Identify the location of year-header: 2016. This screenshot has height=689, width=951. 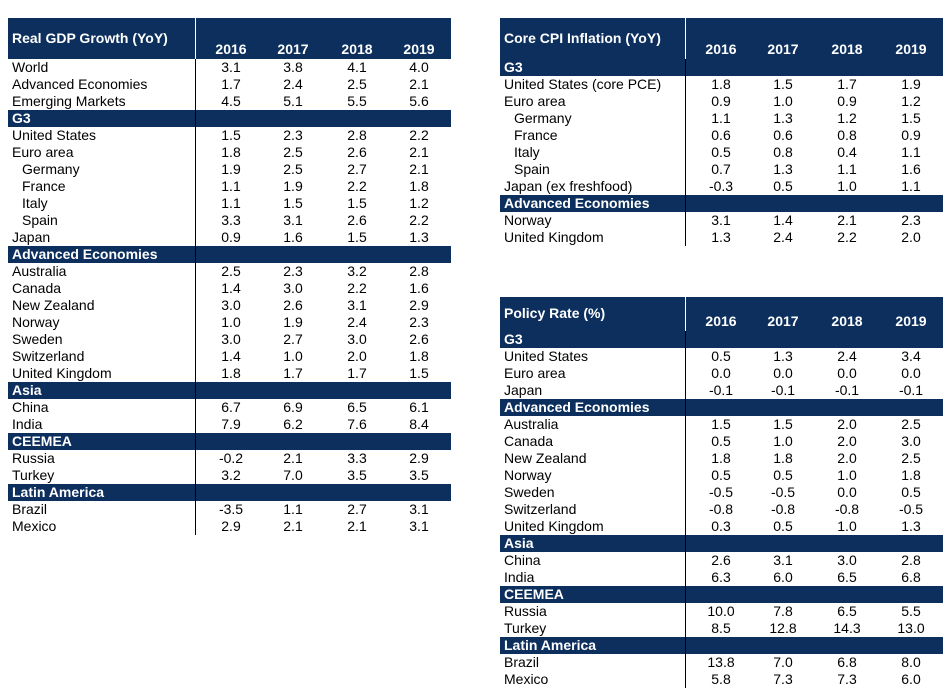
(721, 321).